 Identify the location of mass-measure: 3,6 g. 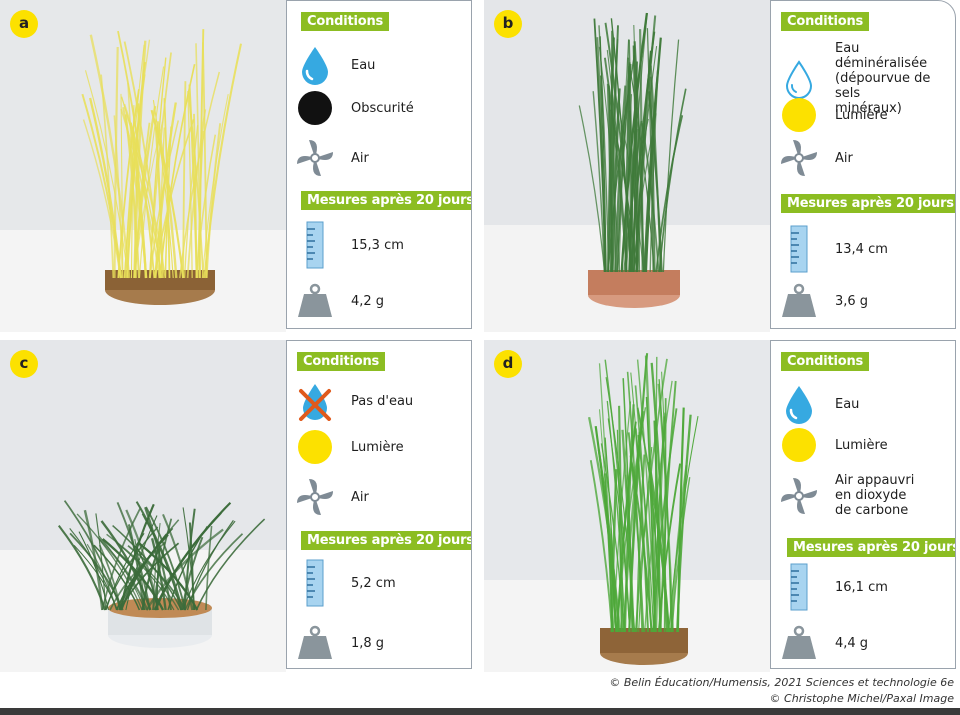
(823, 301).